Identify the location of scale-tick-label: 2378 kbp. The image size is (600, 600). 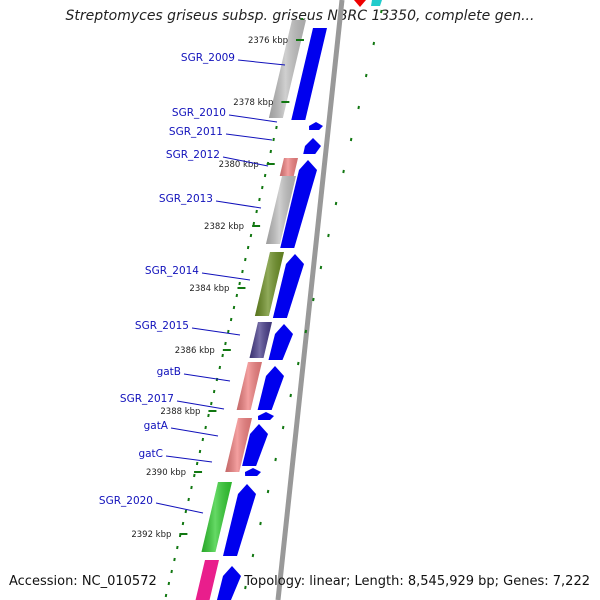
(253, 103).